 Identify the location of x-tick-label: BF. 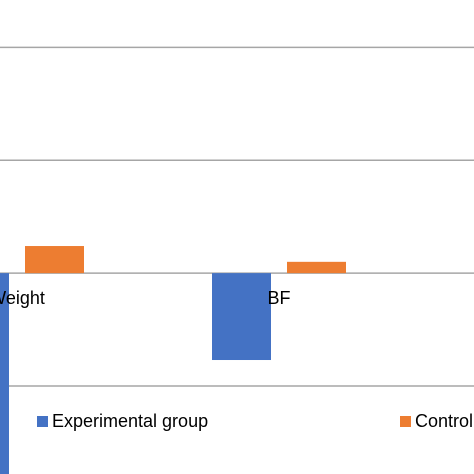
(278, 298).